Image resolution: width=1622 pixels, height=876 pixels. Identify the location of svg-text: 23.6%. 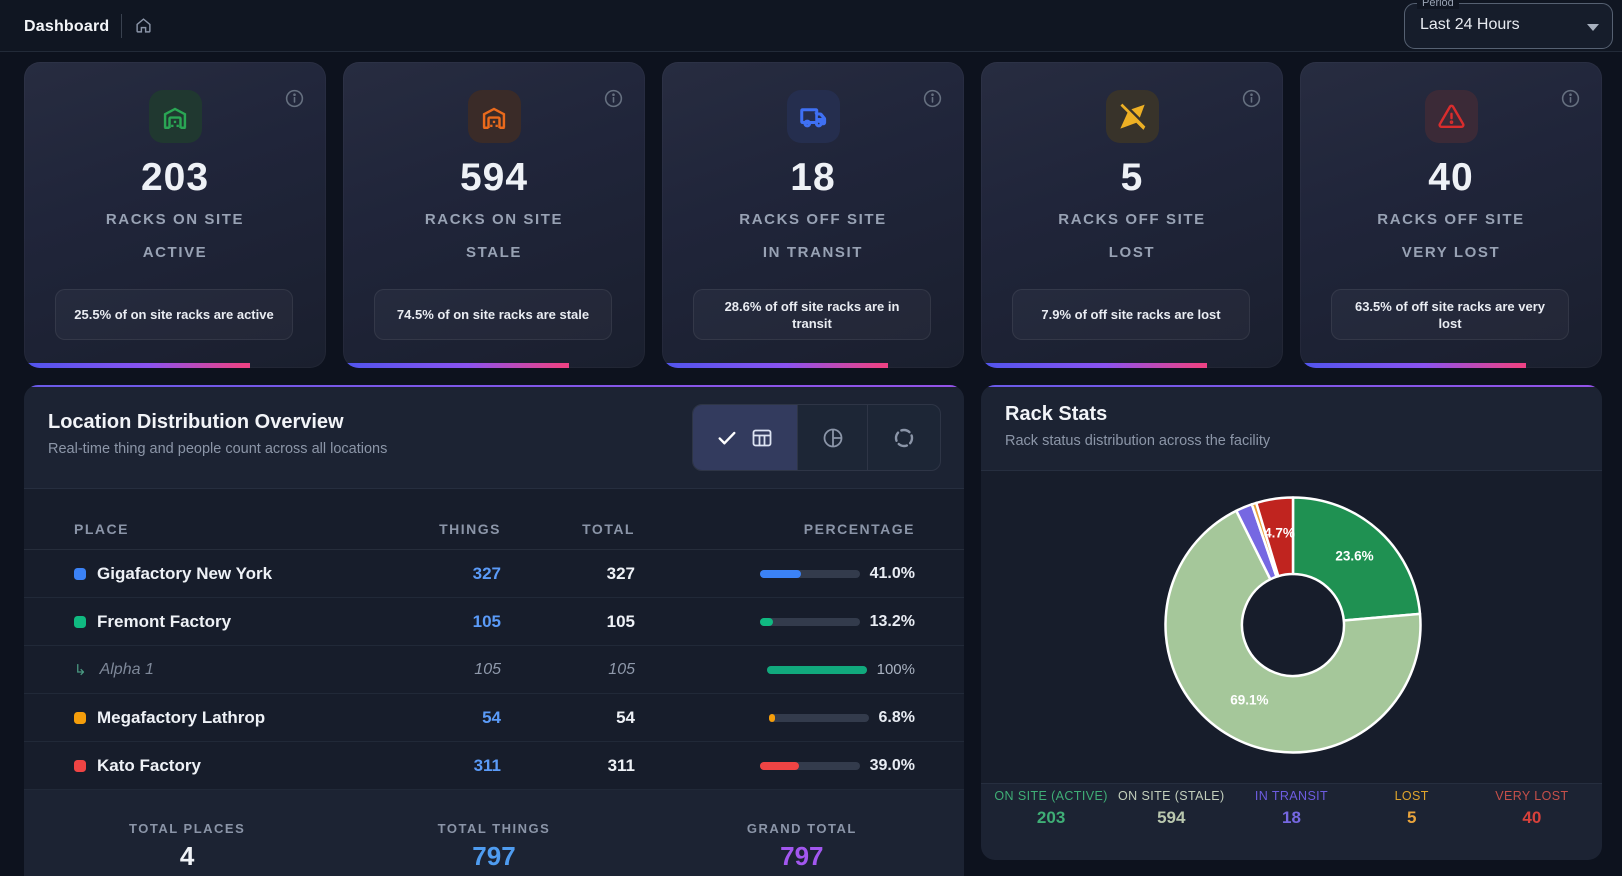
(1354, 556).